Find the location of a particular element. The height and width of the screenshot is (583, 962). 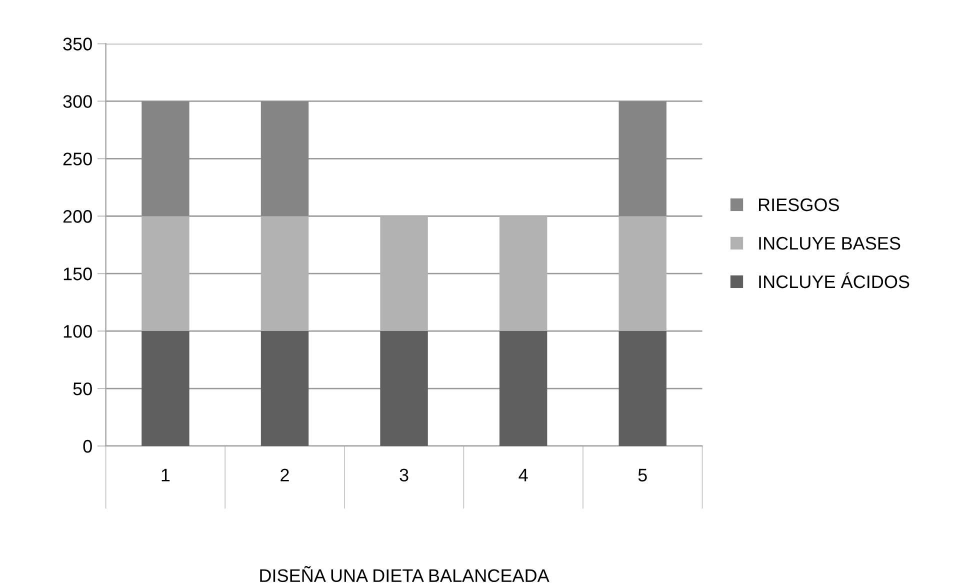

legend-label: RIESGOS is located at coordinates (799, 205).